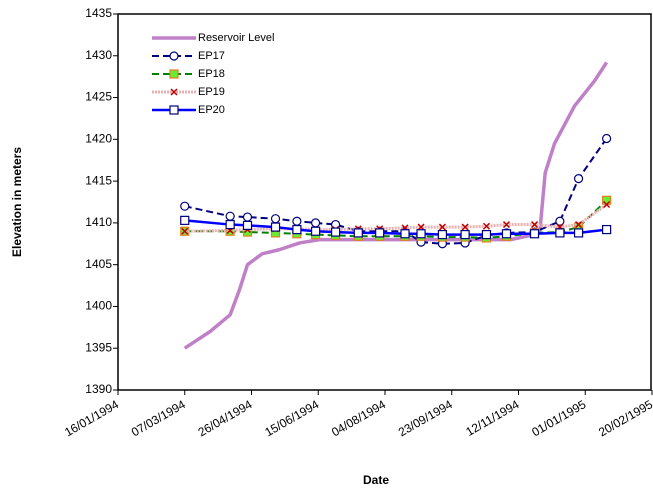 The width and height of the screenshot is (653, 491). What do you see at coordinates (211, 56) in the screenshot?
I see `legend-label: EP17` at bounding box center [211, 56].